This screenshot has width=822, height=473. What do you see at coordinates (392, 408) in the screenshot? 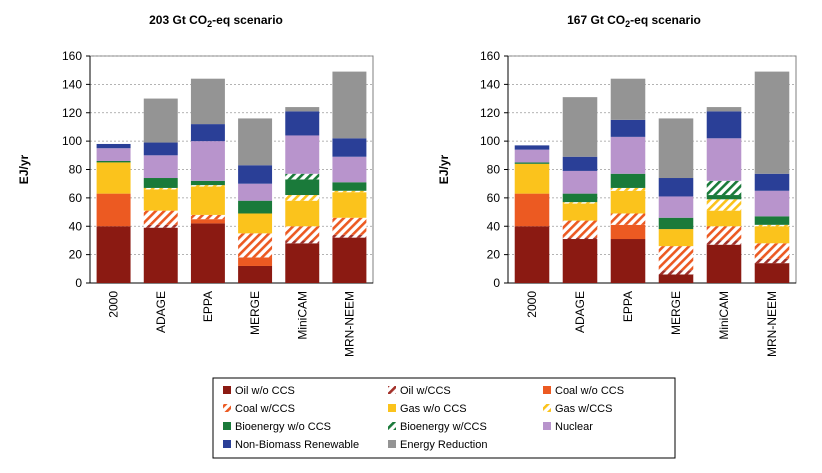
I see `legend-swatch-gas-wo-ccs` at bounding box center [392, 408].